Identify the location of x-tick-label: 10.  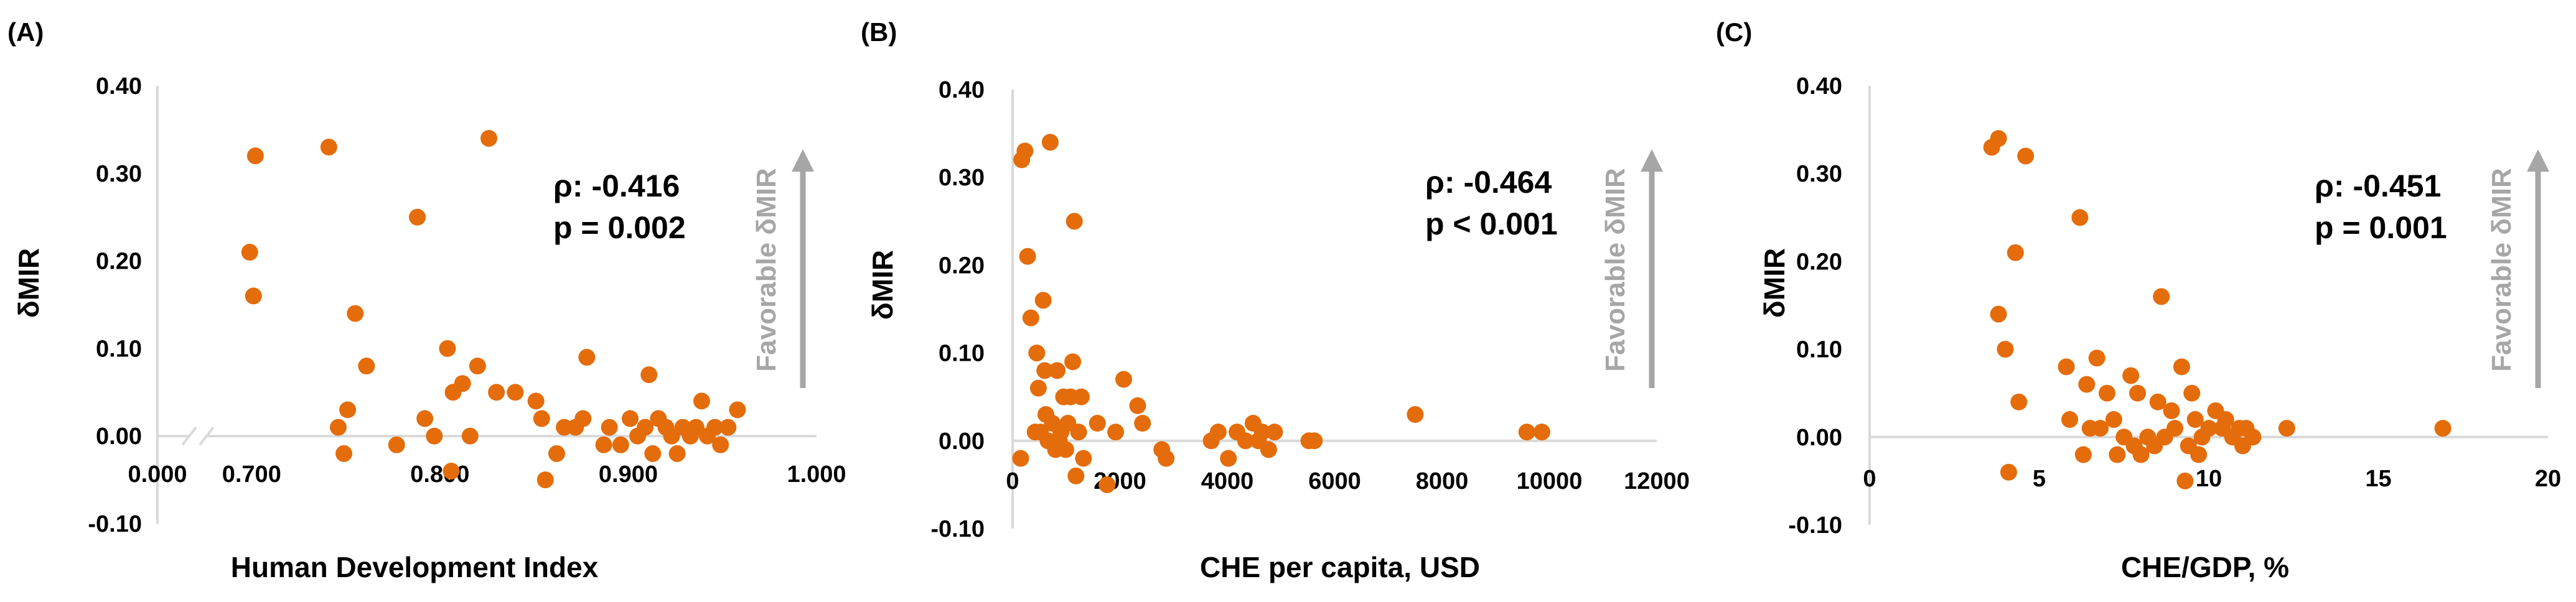
(2209, 479).